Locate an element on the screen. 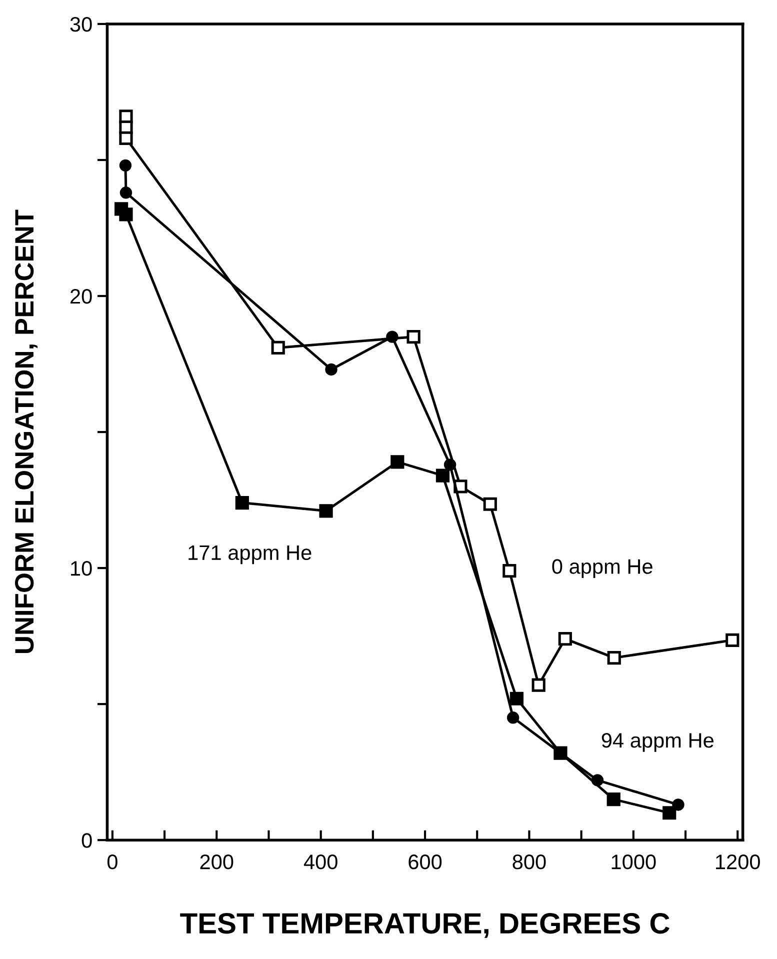  x-tick-label: 0 is located at coordinates (112, 862).